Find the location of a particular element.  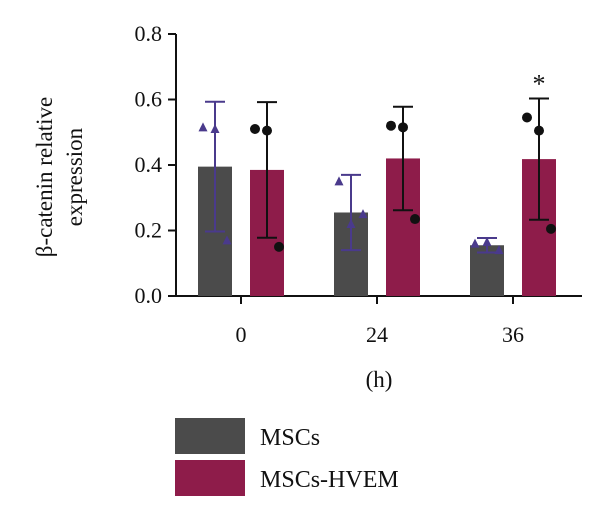

legend-label: MSCs-HVEM is located at coordinates (329, 480).